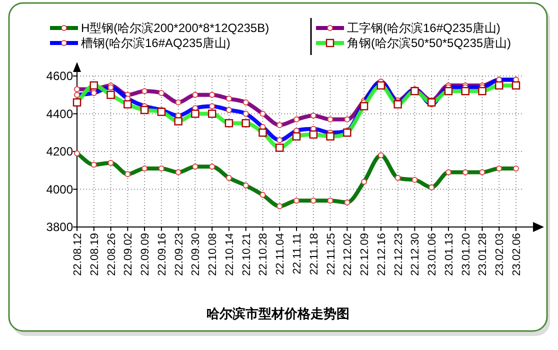 This screenshot has width=558, height=350. What do you see at coordinates (128, 254) in the screenshot?
I see `x-tick-label: 22.09.02` at bounding box center [128, 254].